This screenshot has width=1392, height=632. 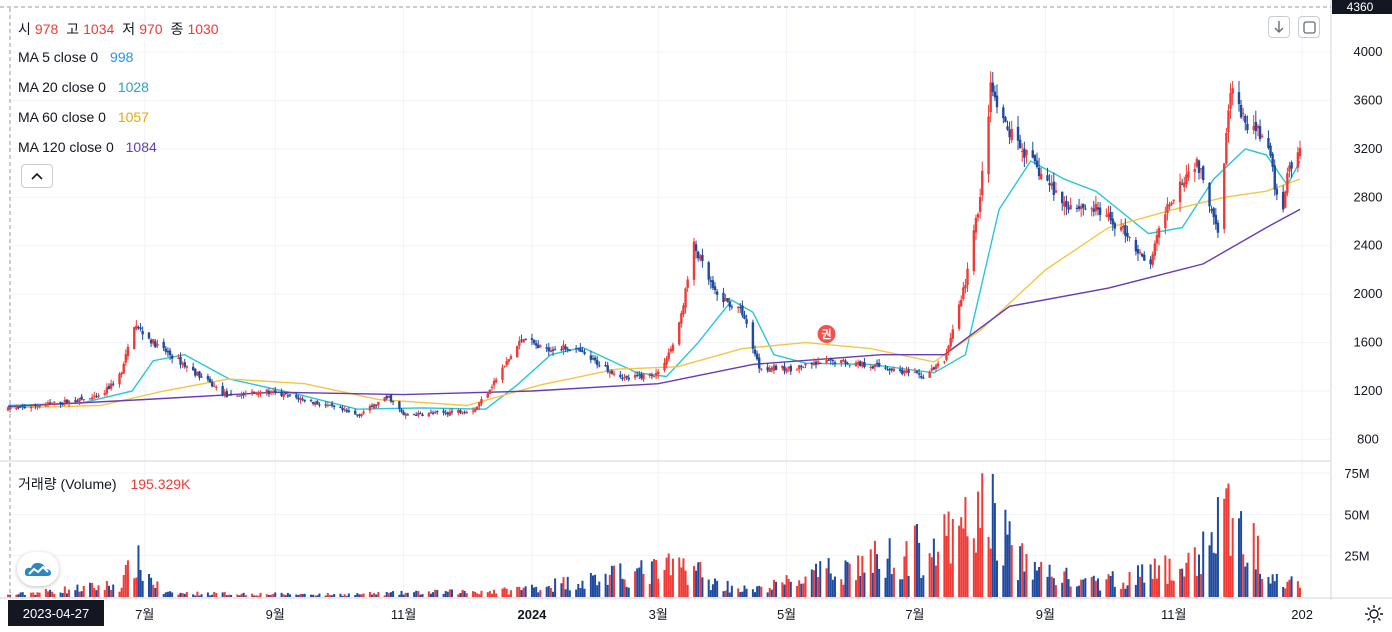 I want to click on fullscreen-icon, so click(x=1309, y=27).